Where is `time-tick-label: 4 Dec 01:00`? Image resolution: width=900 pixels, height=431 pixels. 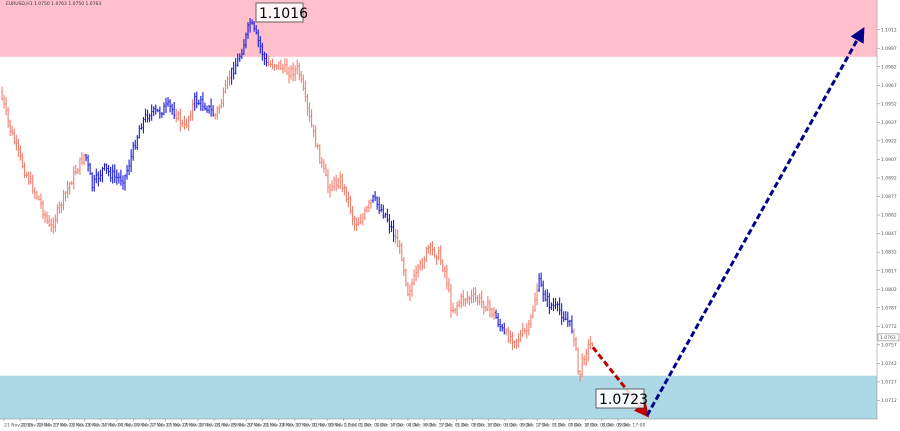
time-tick-label: 4 Dec 01:00 is located at coordinates (406, 426).